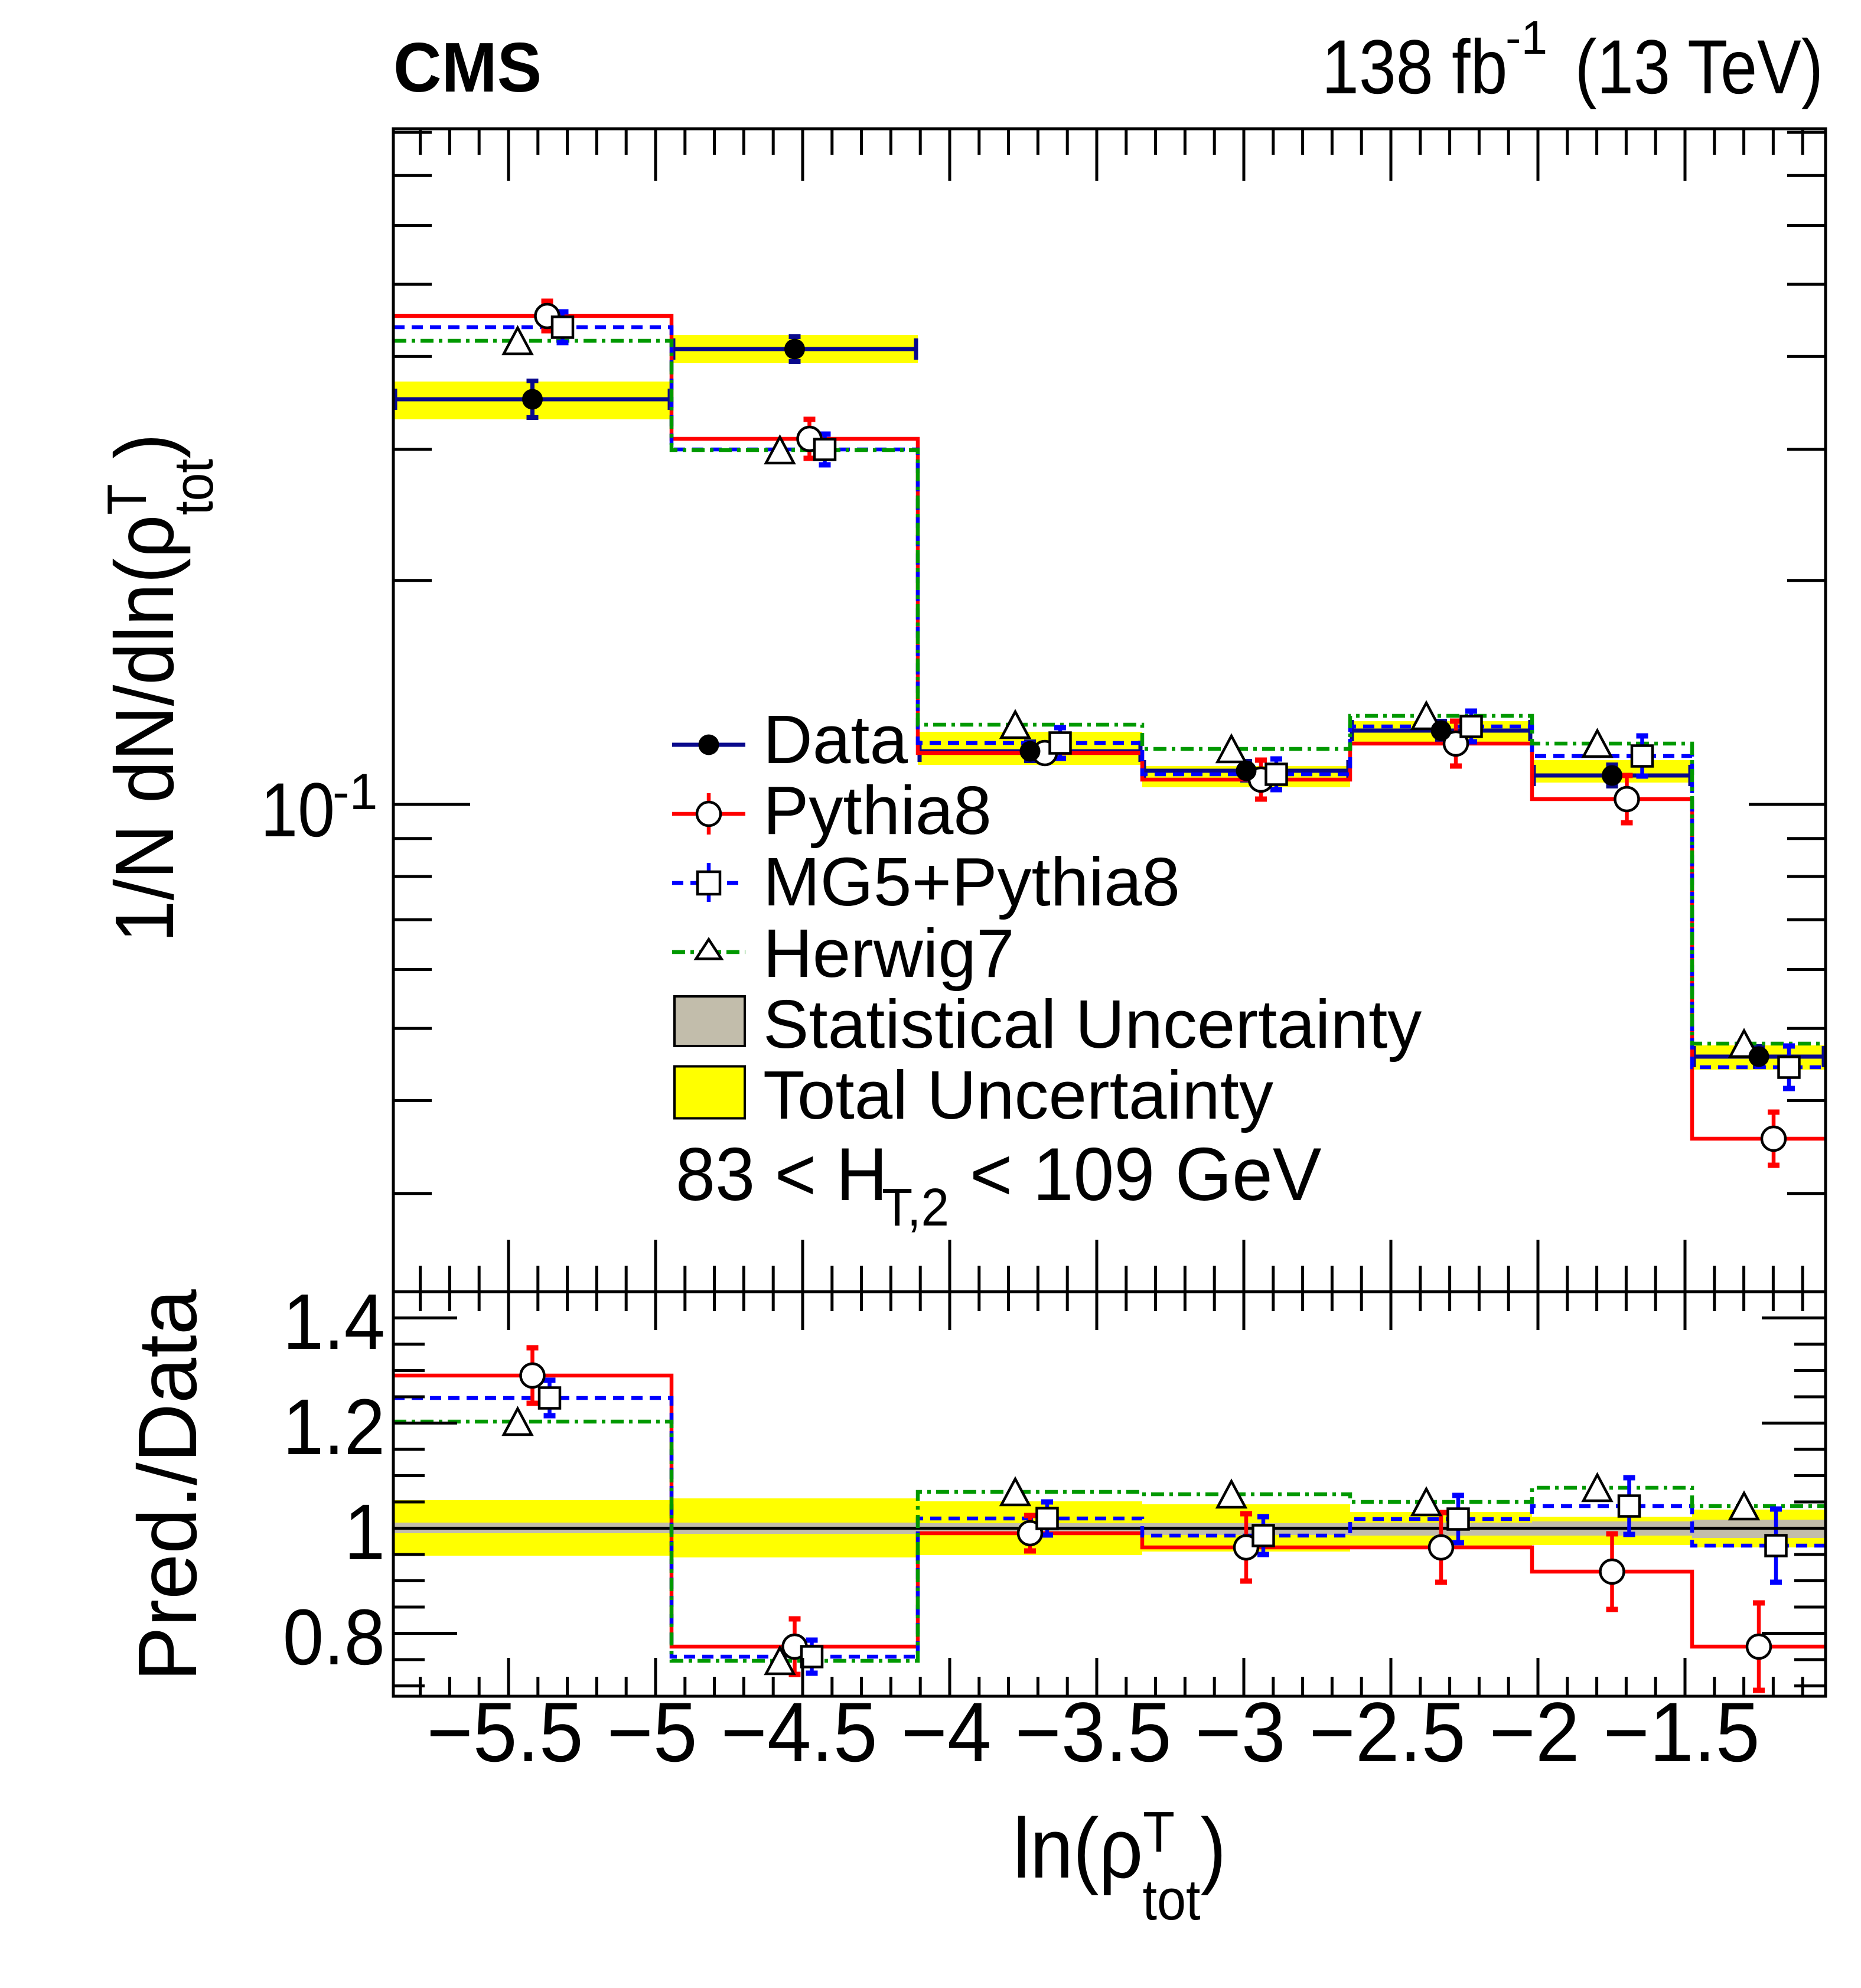 This screenshot has width=1861, height=1988. Describe the element at coordinates (334, 1322) in the screenshot. I see `svg-text: 1.4` at that location.